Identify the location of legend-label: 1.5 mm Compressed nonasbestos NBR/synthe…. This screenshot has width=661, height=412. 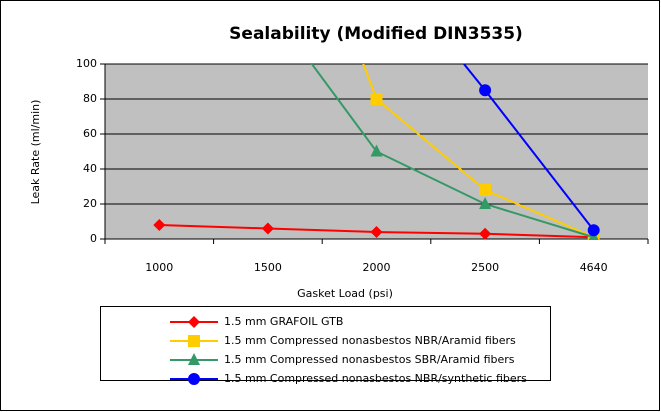
(375, 378).